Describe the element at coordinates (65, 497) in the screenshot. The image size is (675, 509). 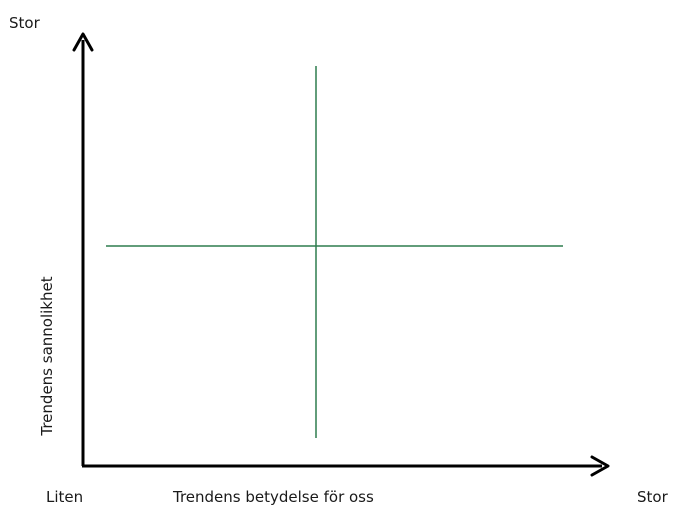
I see `x-axis-low-label: Liten` at that location.